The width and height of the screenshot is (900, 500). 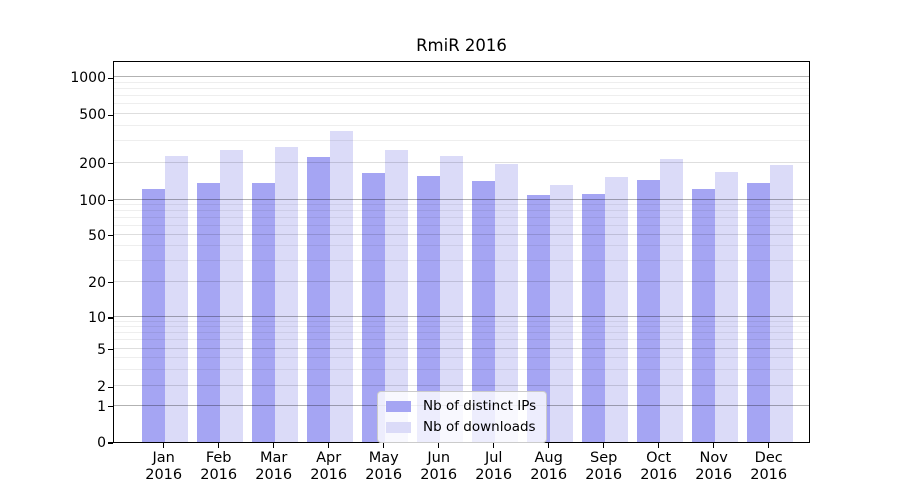 I want to click on bar-ips-mar, so click(x=263, y=312).